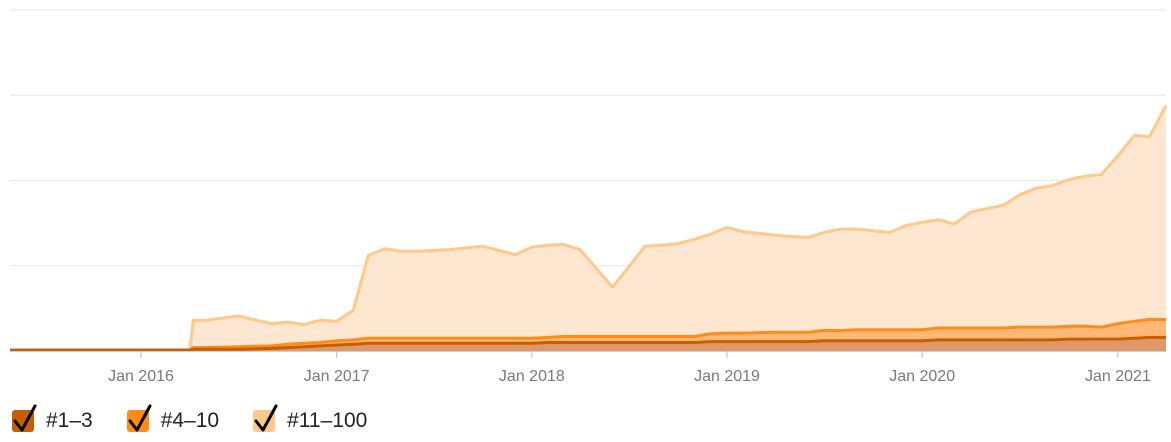 Image resolution: width=1171 pixels, height=442 pixels. What do you see at coordinates (190, 420) in the screenshot?
I see `legend-label: #4–10` at bounding box center [190, 420].